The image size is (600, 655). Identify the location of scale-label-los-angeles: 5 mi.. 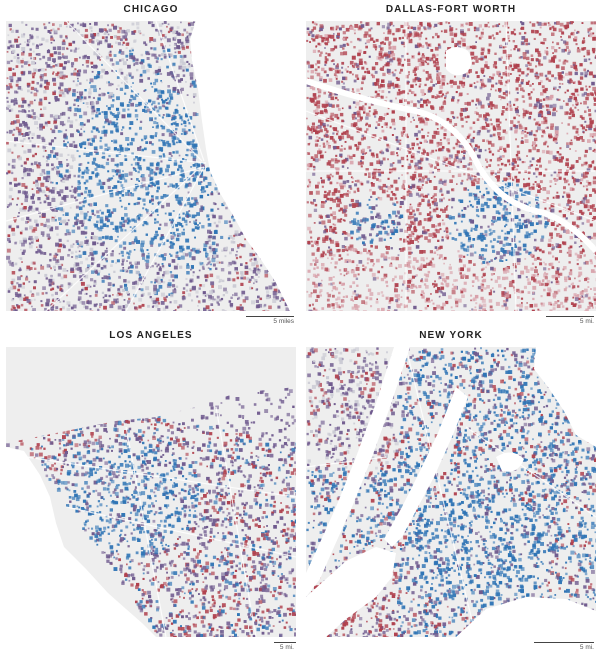
(286, 647).